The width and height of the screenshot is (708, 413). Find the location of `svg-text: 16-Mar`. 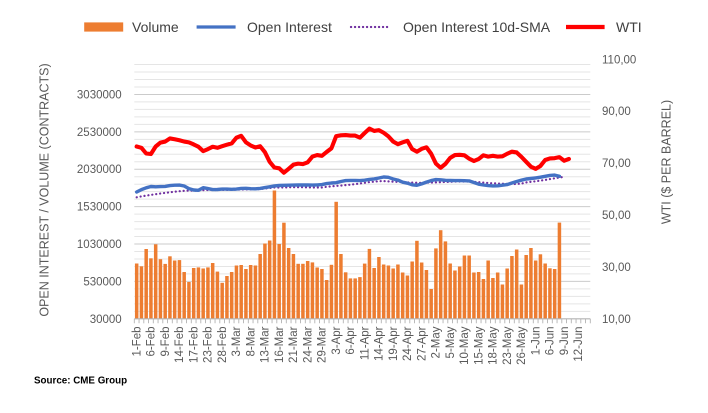

svg-text: 16-Mar is located at coordinates (280, 344).